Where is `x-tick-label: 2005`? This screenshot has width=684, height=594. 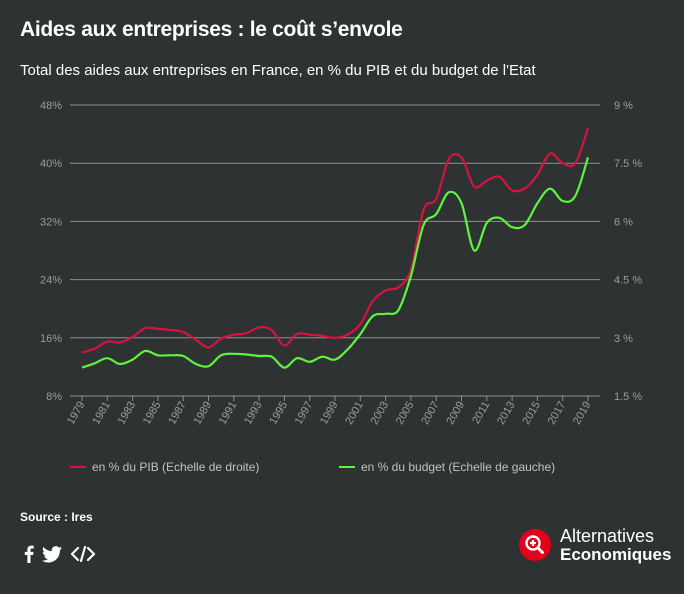 x-tick-label: 2005 is located at coordinates (405, 413).